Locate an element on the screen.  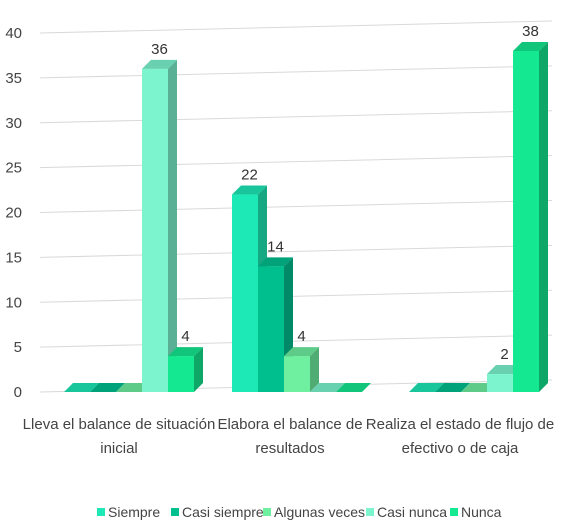
y-tick-label: 5 is located at coordinates (18, 347).